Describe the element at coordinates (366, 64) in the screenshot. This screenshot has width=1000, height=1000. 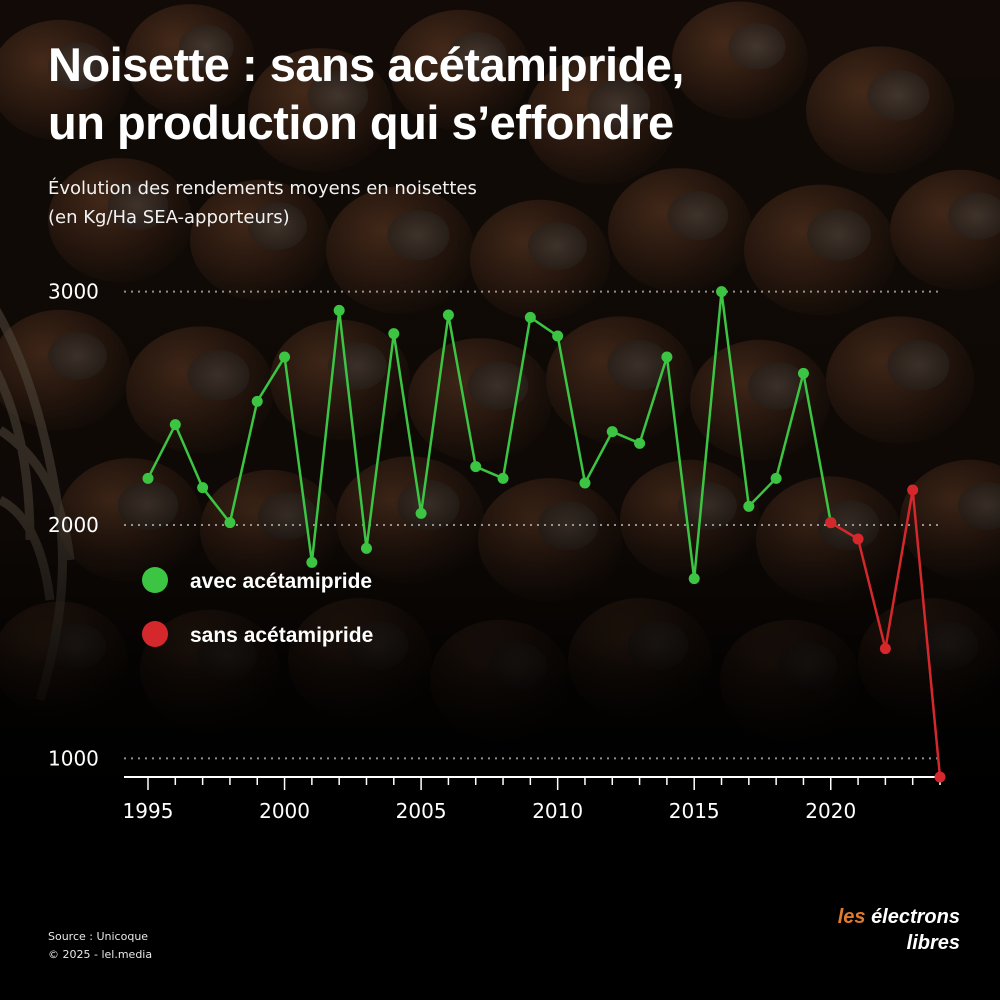
I see `title-line-1: Noisette : sans acétamipride,` at that location.